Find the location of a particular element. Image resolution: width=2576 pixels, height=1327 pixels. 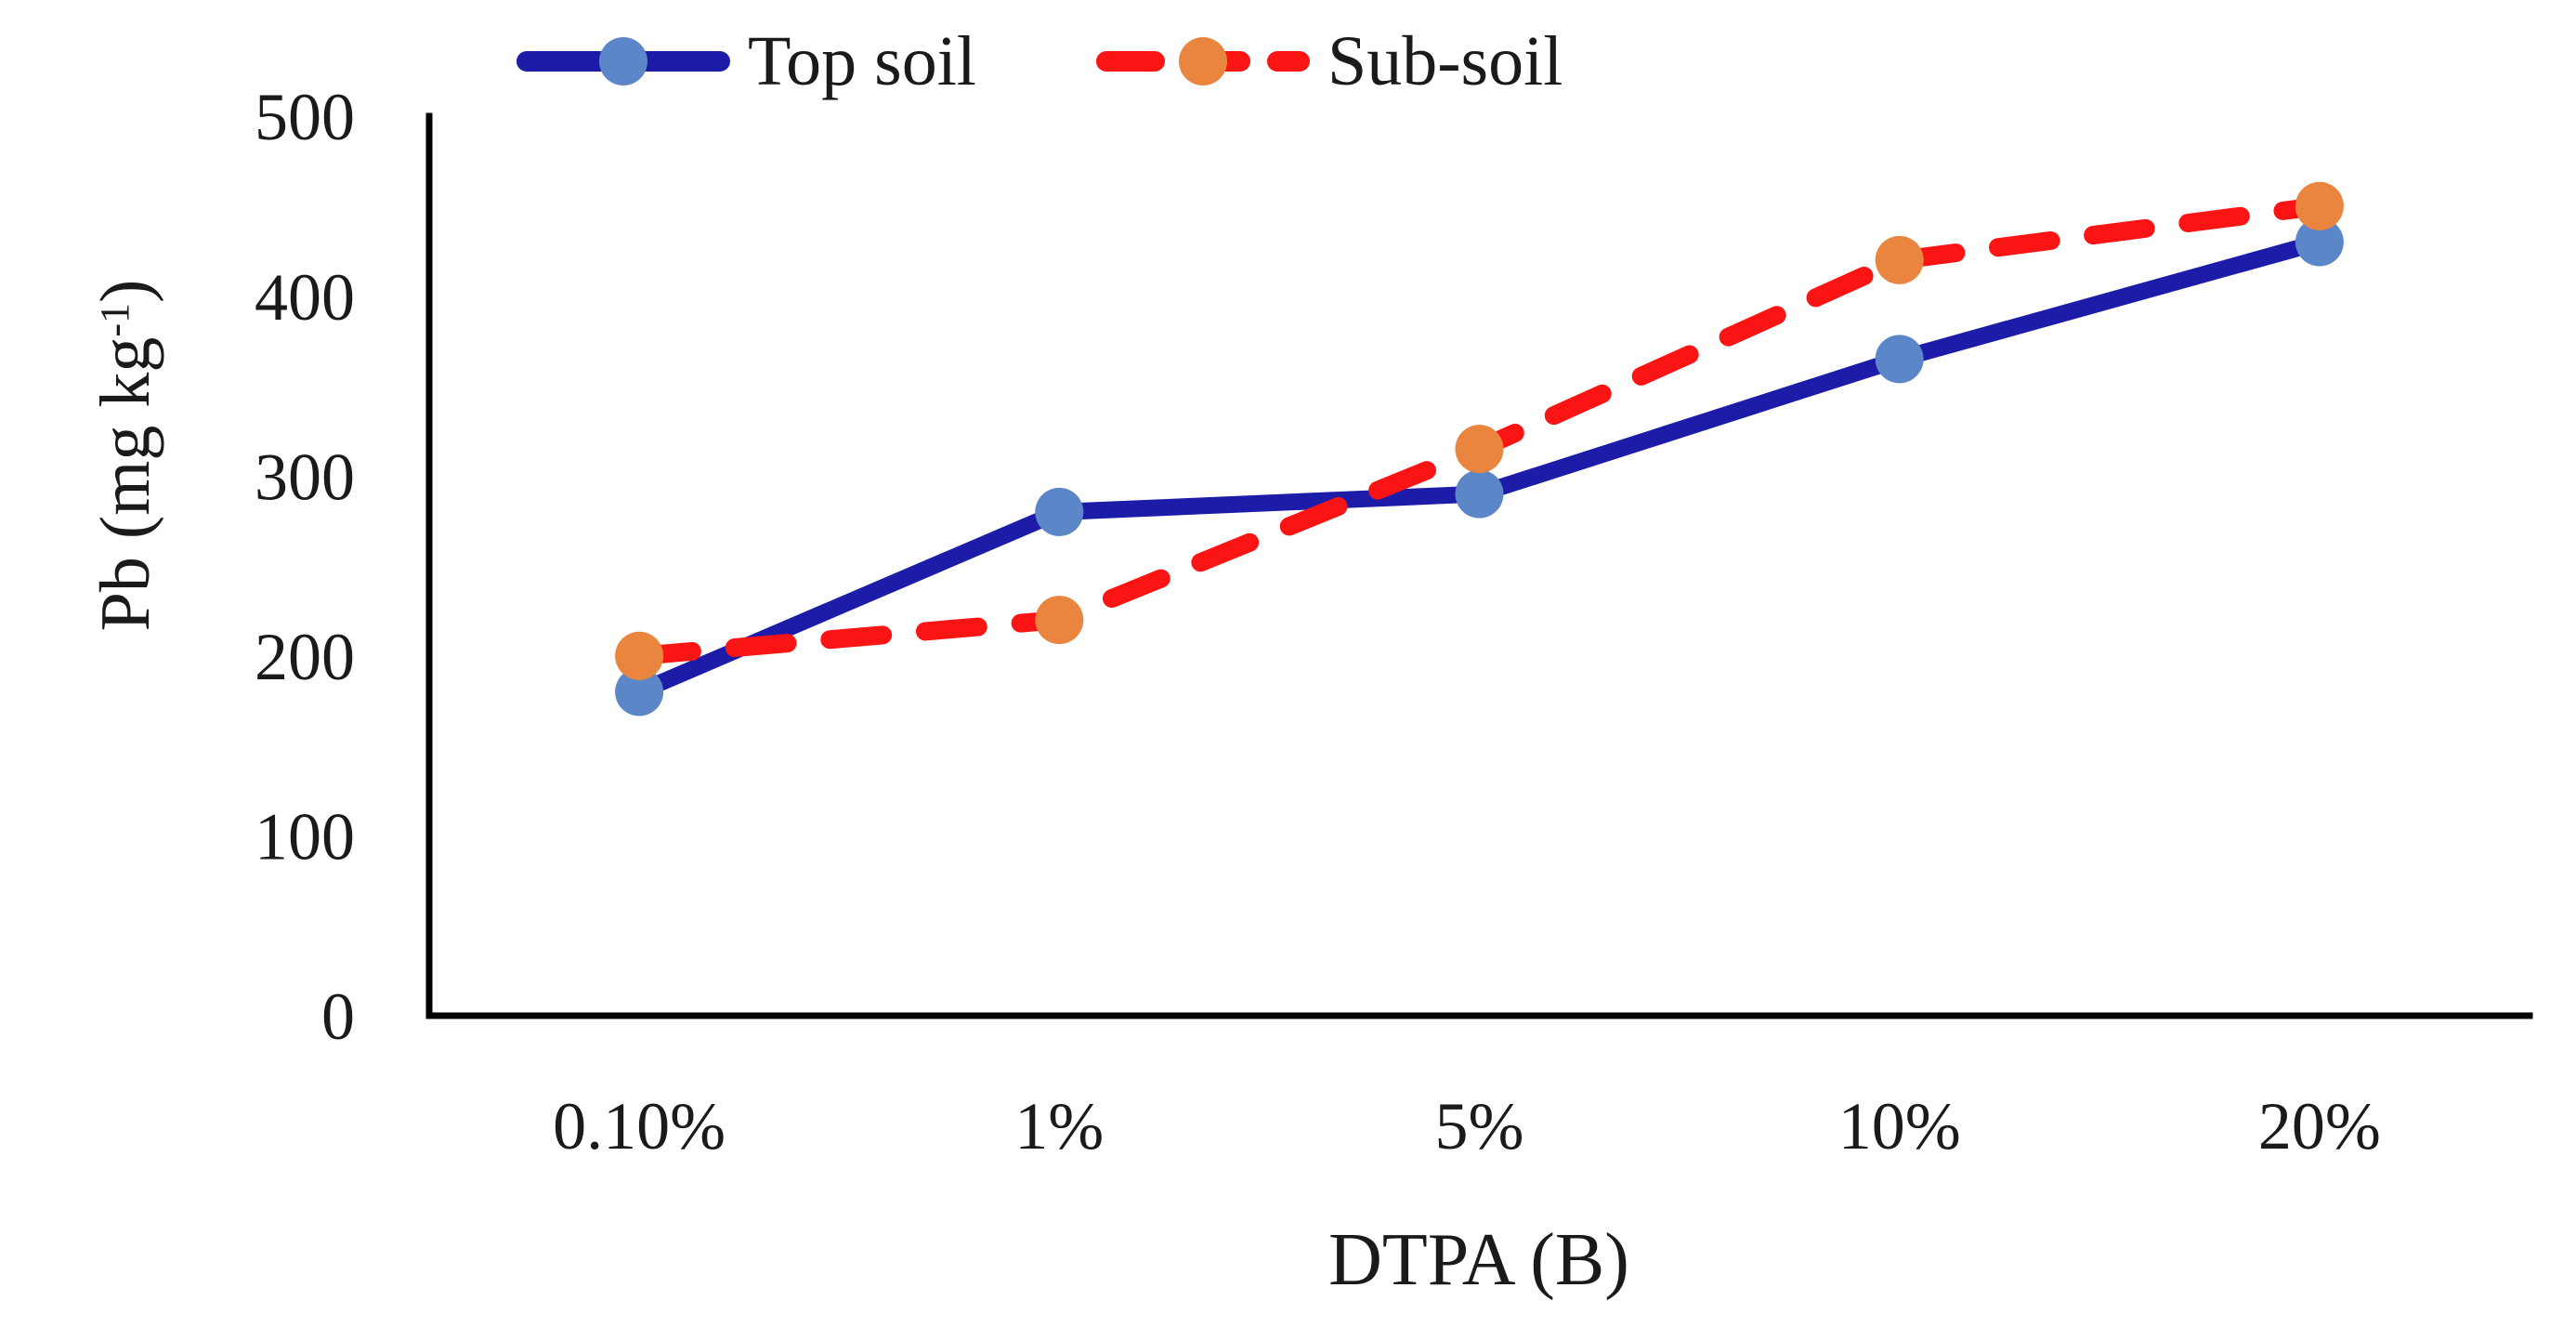

top-soil-marker-sample is located at coordinates (623, 61).